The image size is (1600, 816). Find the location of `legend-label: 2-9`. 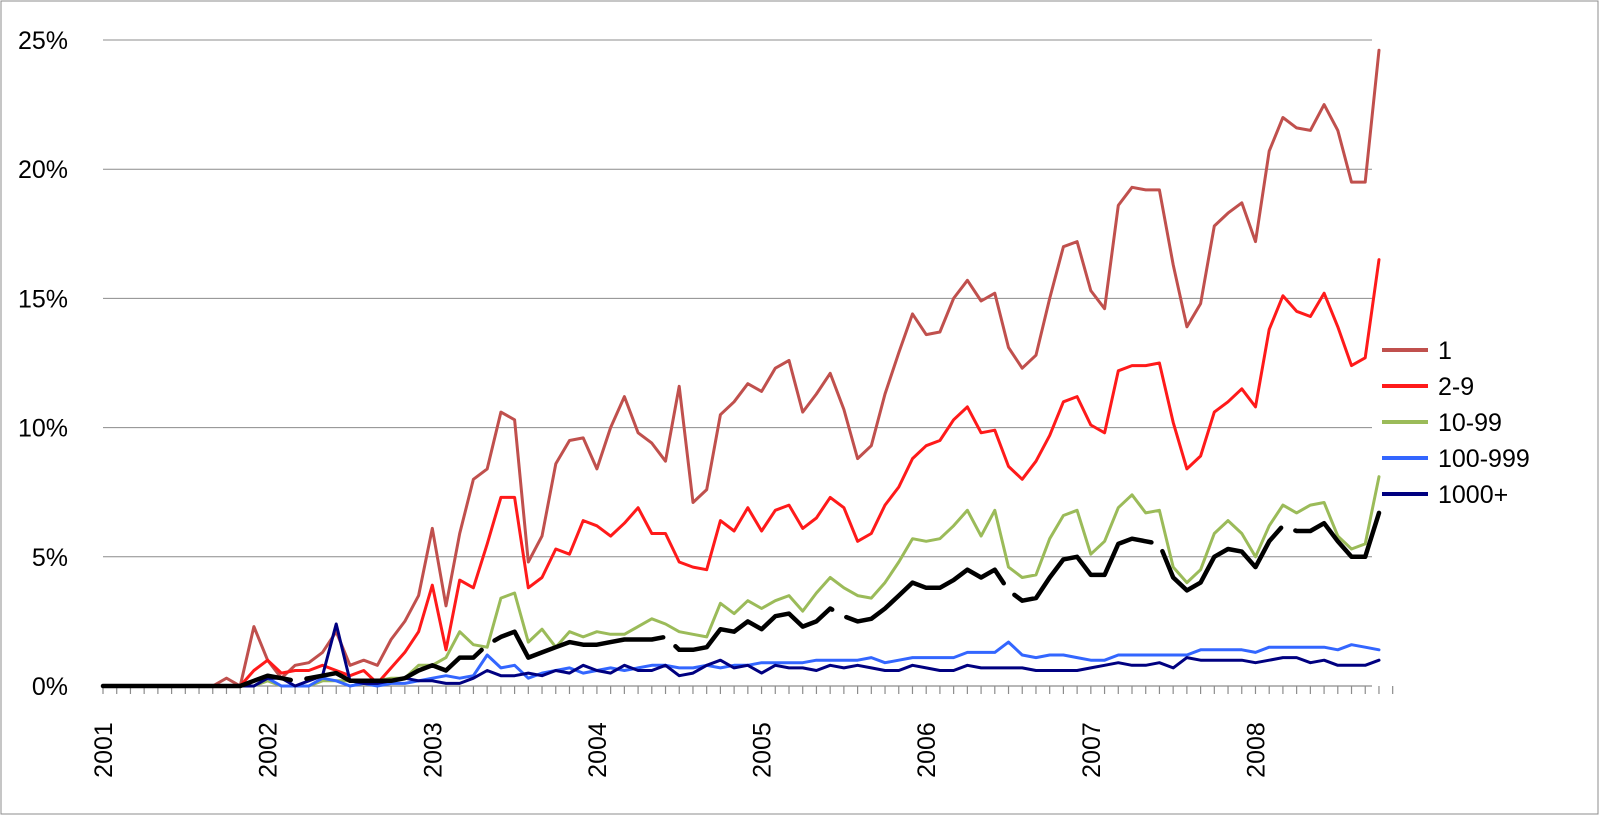

legend-label: 2-9 is located at coordinates (1456, 387).